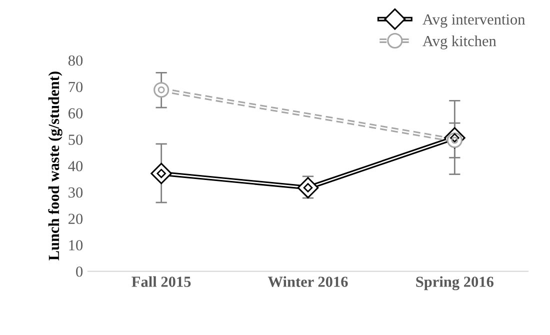 The height and width of the screenshot is (335, 550). What do you see at coordinates (76, 245) in the screenshot?
I see `y-tick-label: 10` at bounding box center [76, 245].